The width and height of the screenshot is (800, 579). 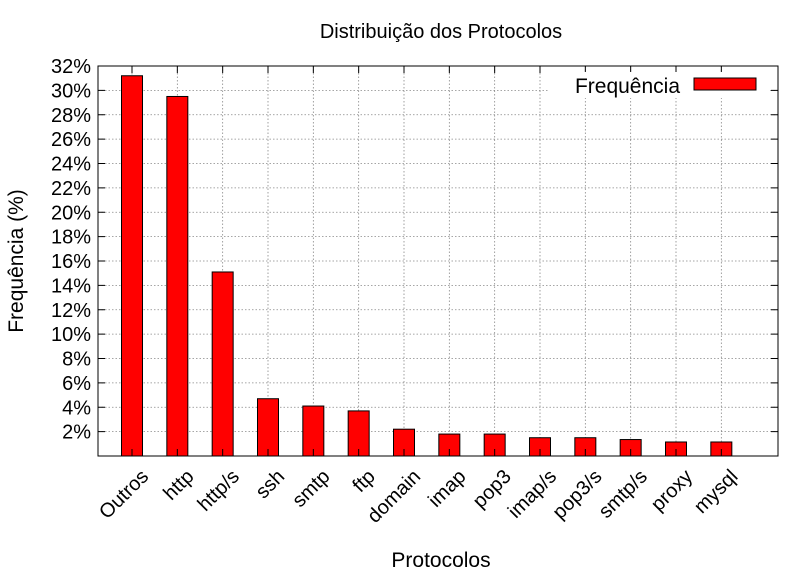 What do you see at coordinates (71, 165) in the screenshot?
I see `y-tick-label: 24%` at bounding box center [71, 165].